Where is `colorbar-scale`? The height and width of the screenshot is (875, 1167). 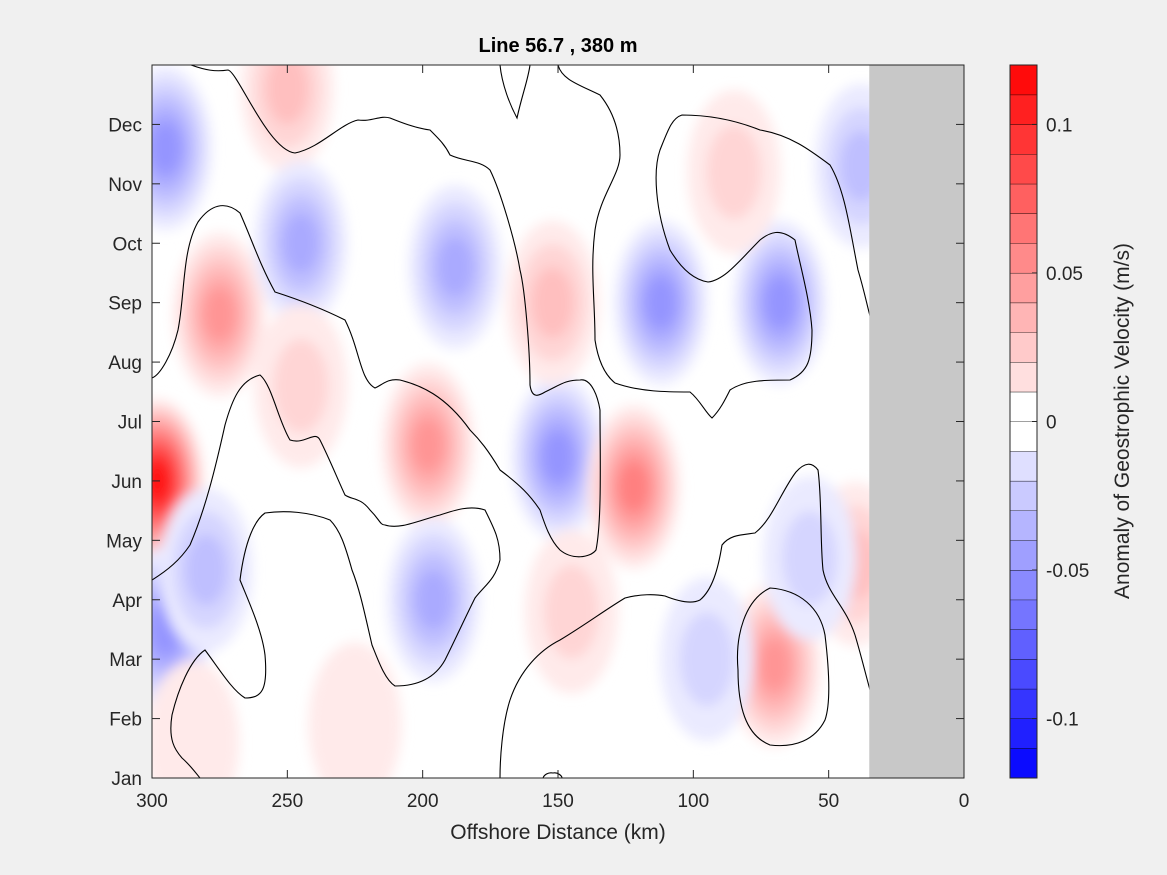 colorbar-scale is located at coordinates (1023, 421).